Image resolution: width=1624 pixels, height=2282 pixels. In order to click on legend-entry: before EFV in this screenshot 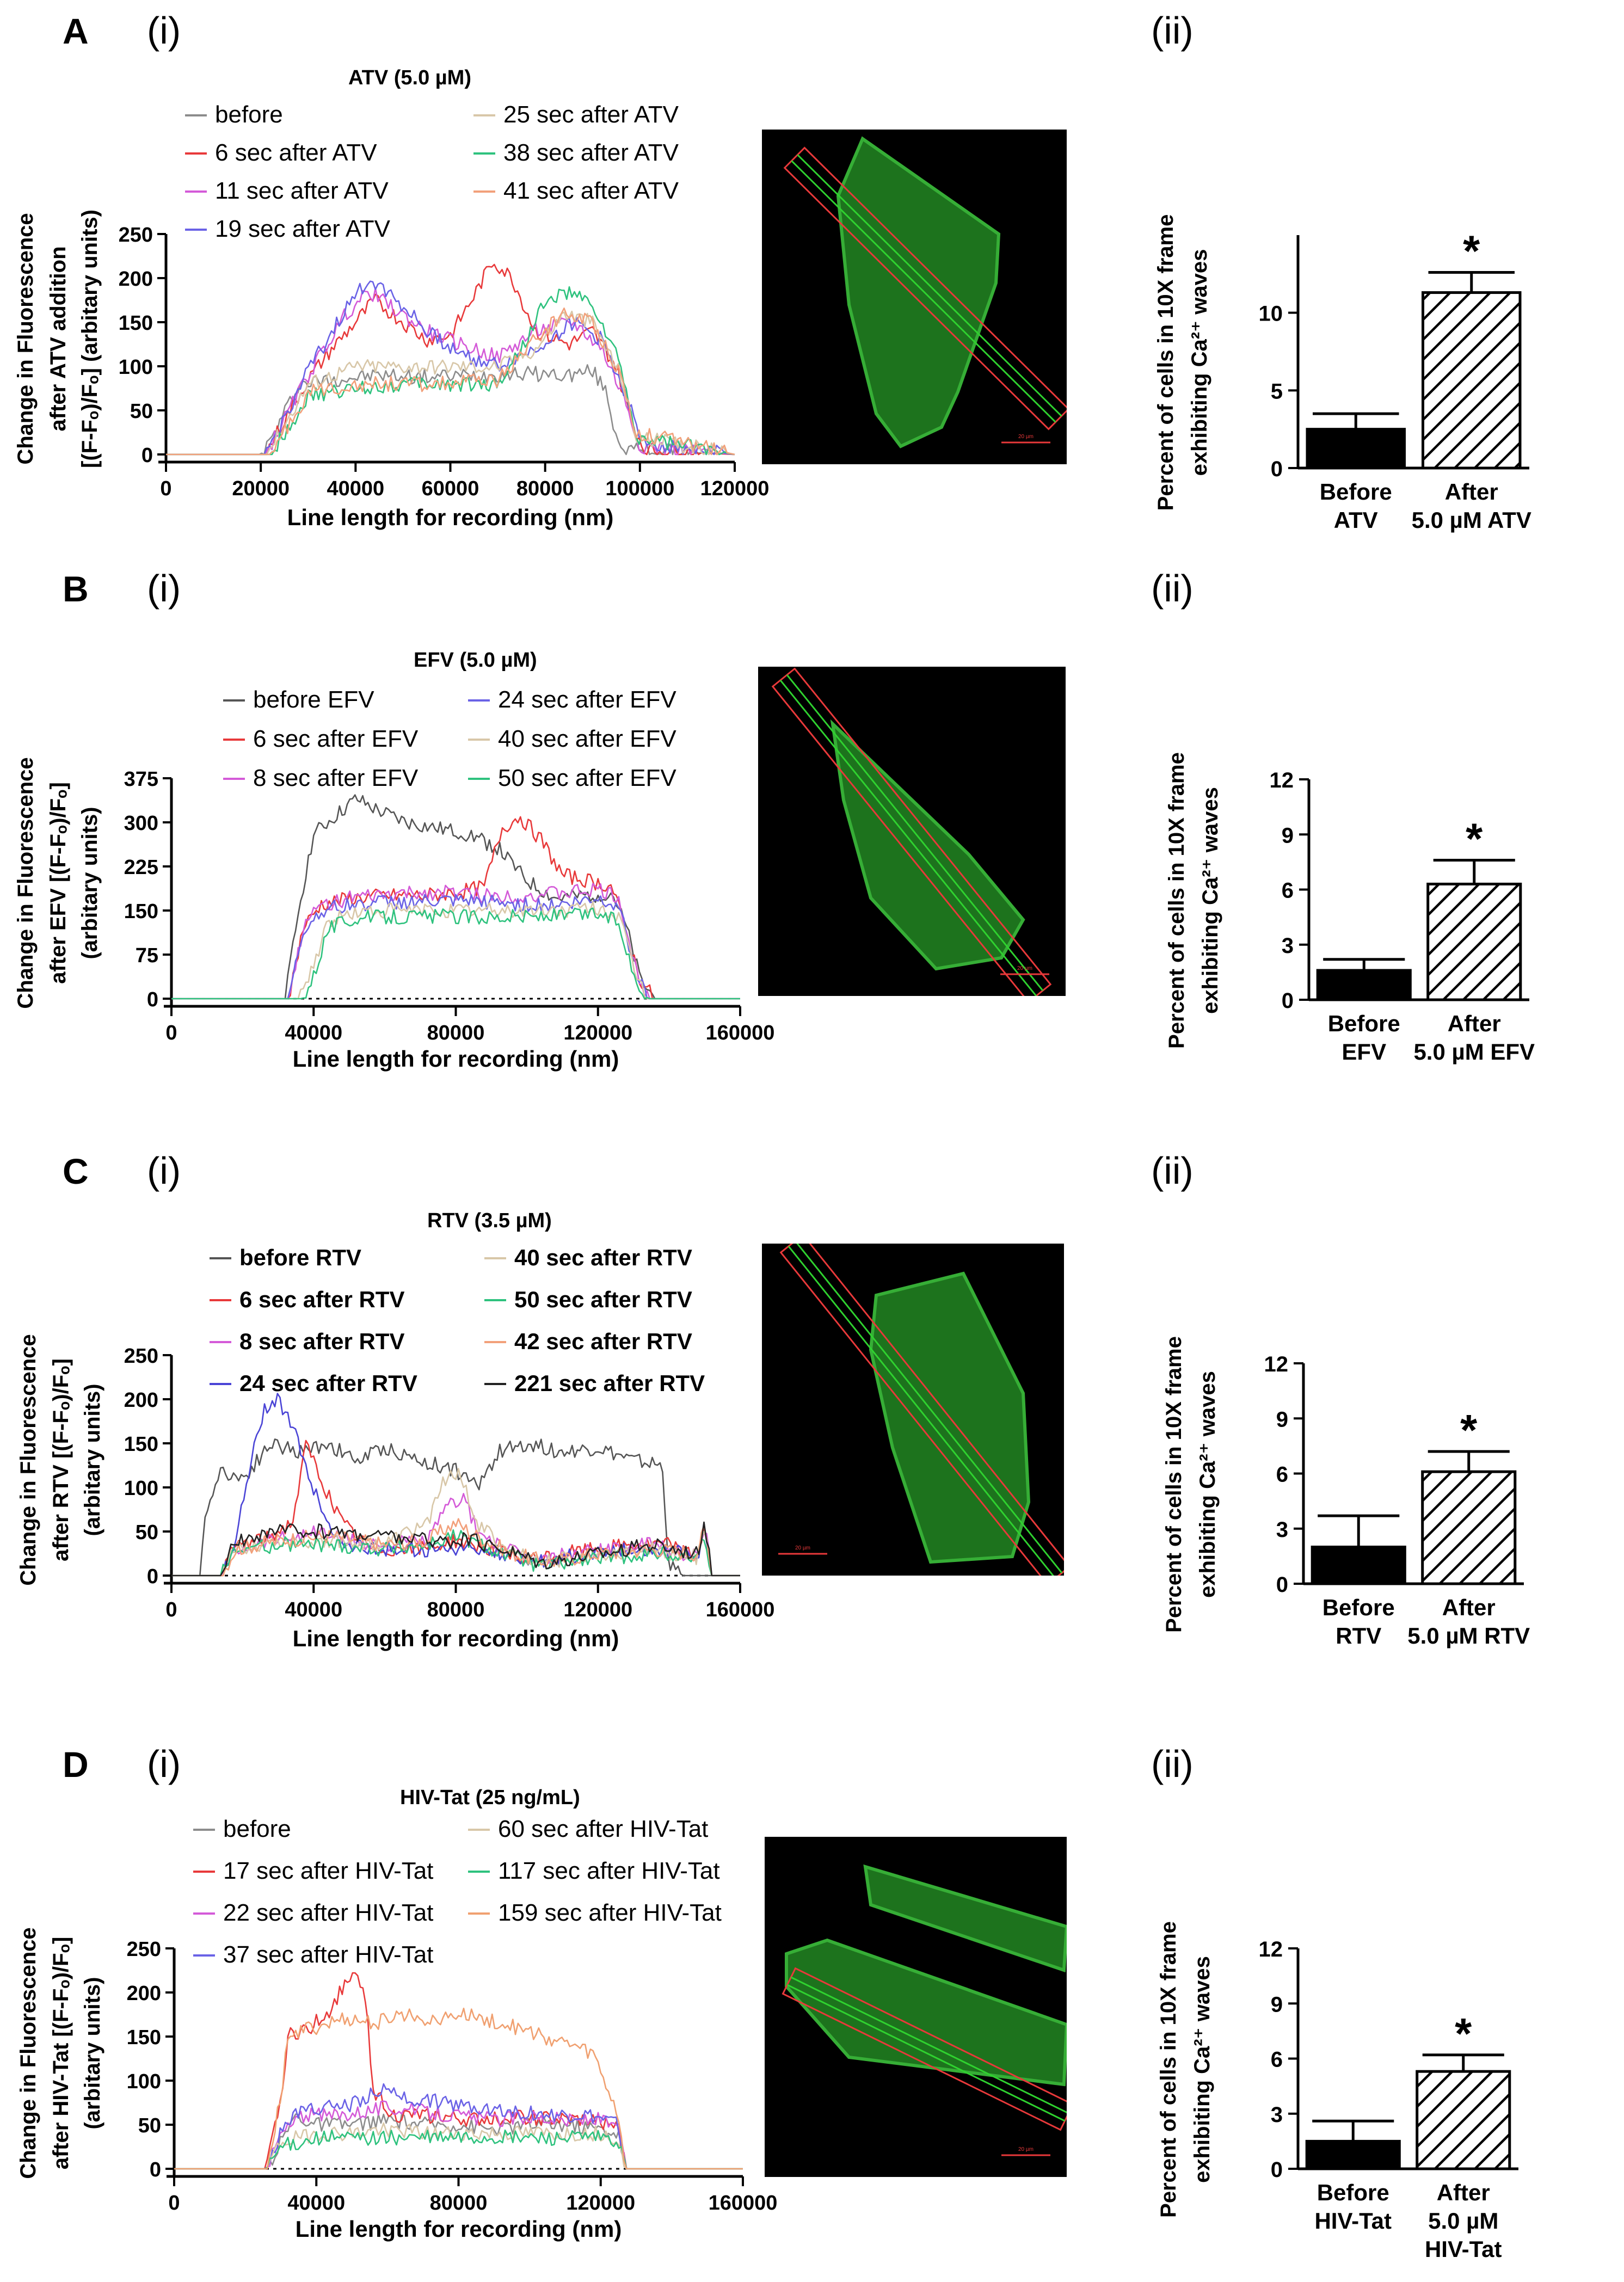, I will do `click(313, 700)`.